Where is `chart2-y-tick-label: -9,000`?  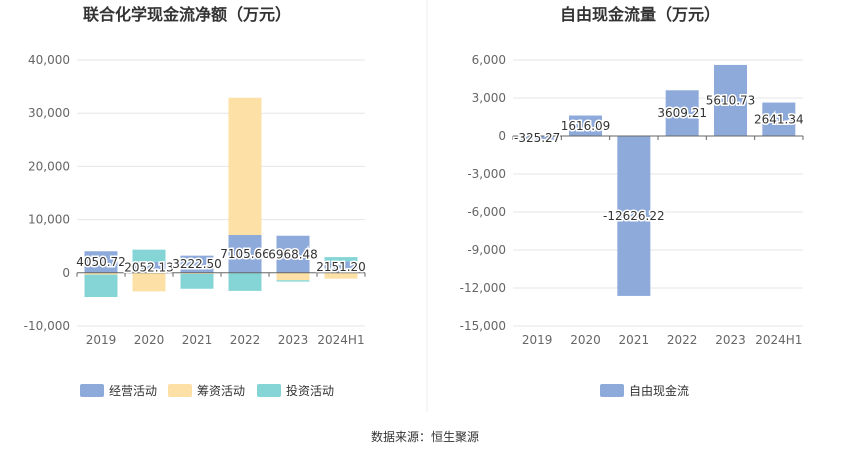
chart2-y-tick-label: -9,000 is located at coordinates (486, 250).